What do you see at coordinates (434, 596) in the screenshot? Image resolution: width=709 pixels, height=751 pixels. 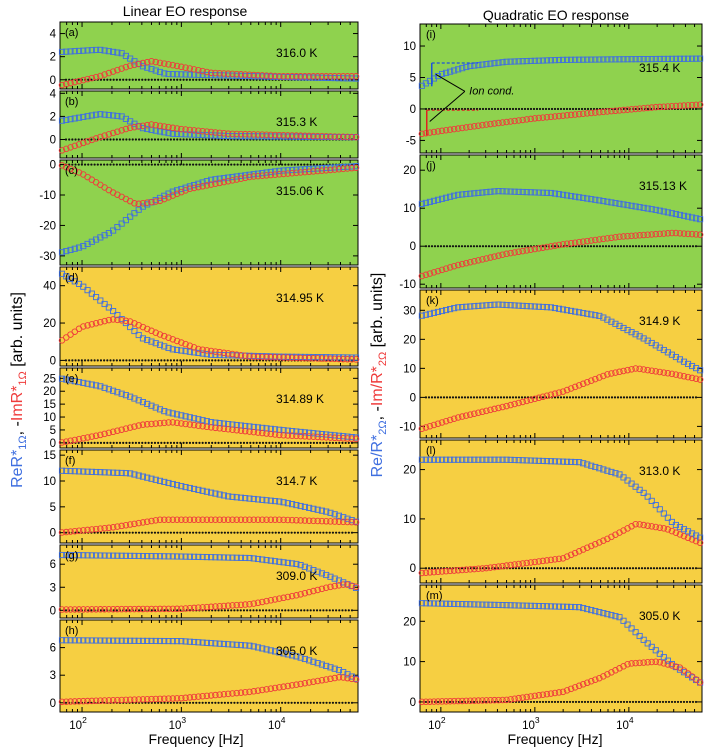 I see `panel-tag: (m)` at bounding box center [434, 596].